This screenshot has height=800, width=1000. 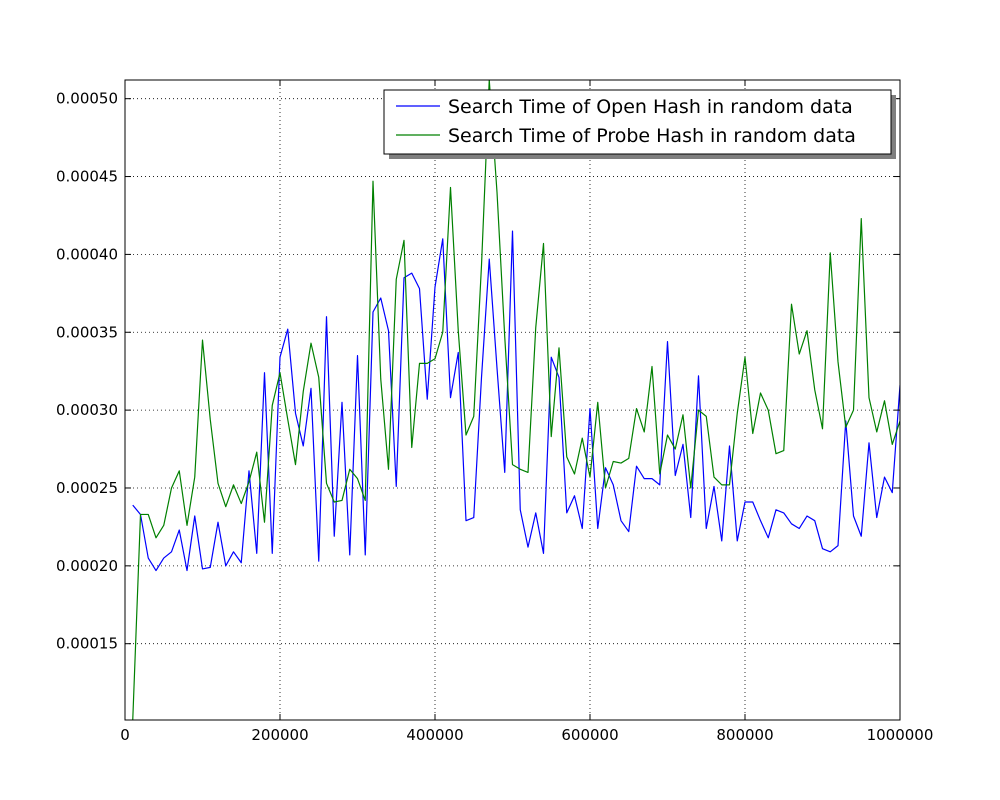 I want to click on y-tick-label: 0.00025, so click(x=87, y=488).